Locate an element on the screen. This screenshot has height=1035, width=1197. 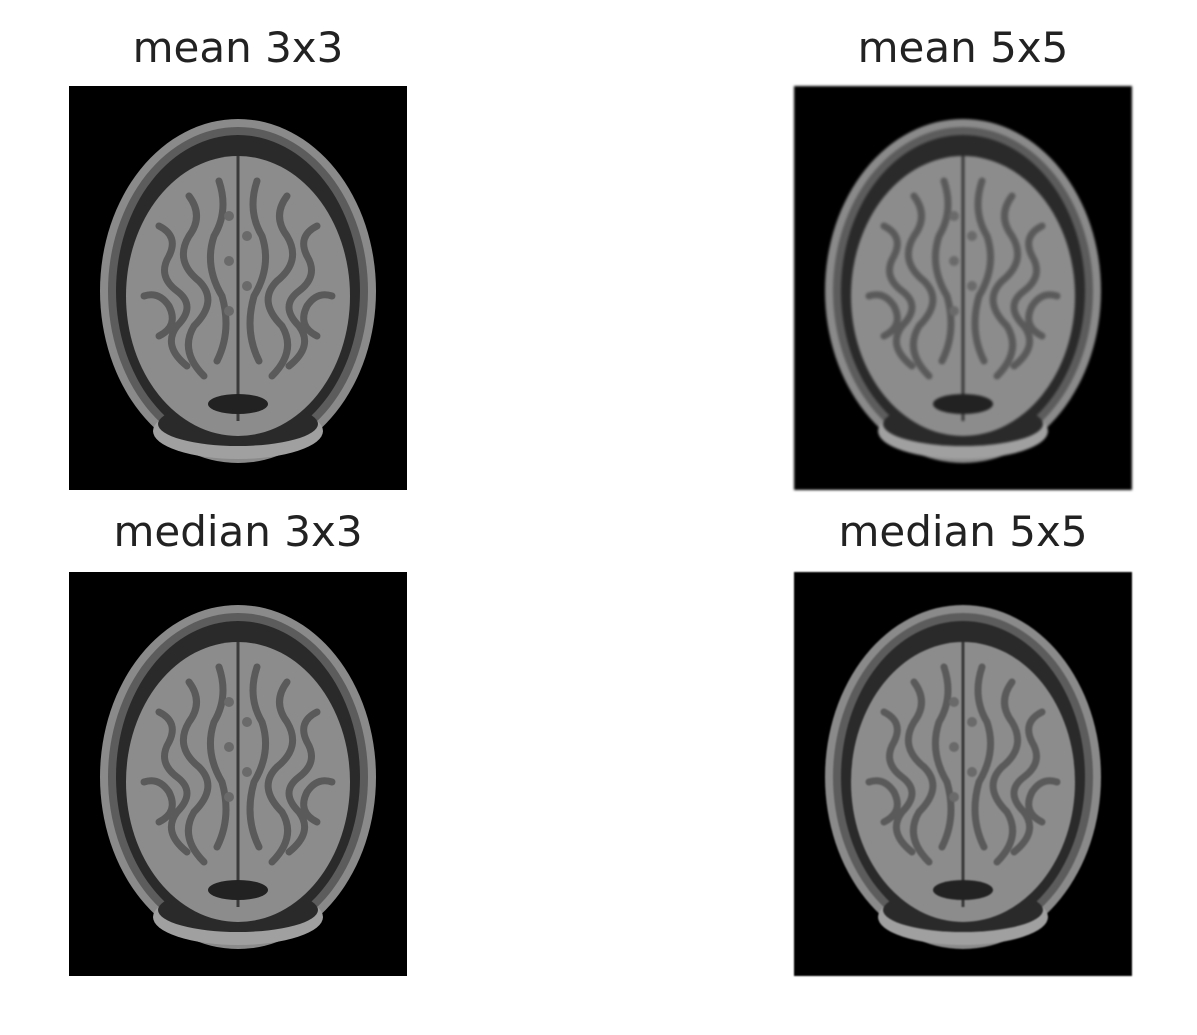
panel-title: mean 5x5 is located at coordinates (963, 47).